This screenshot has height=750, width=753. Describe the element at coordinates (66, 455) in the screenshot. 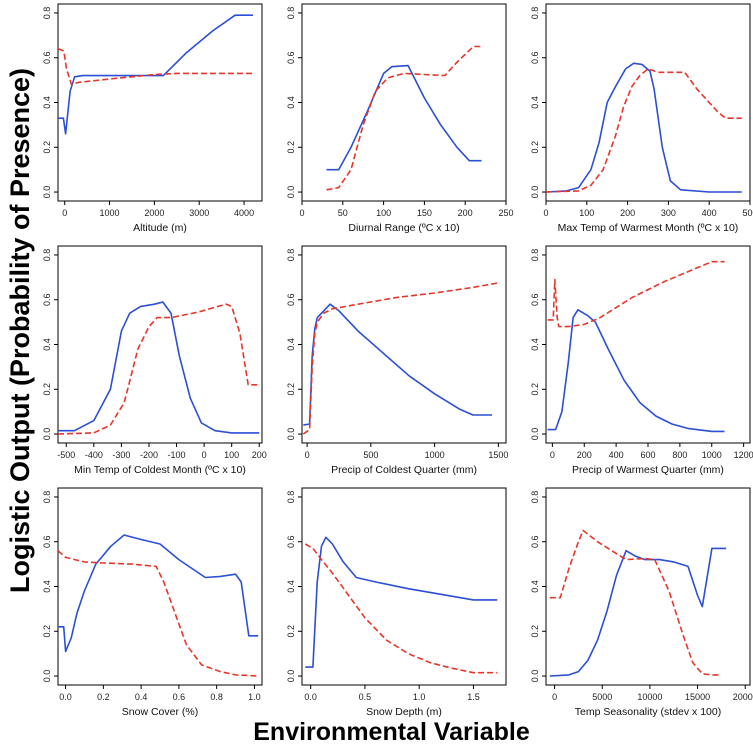

I see `x-tick-label: -500` at that location.